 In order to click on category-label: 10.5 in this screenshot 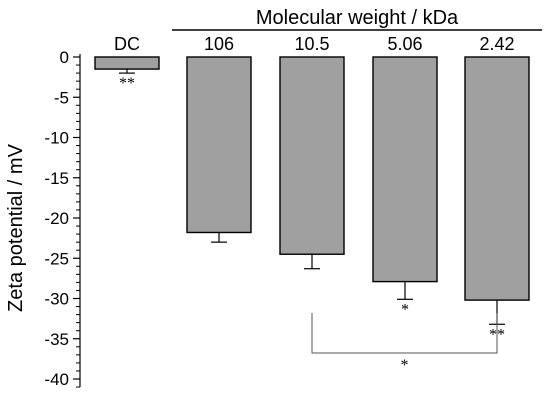, I will do `click(311, 44)`.